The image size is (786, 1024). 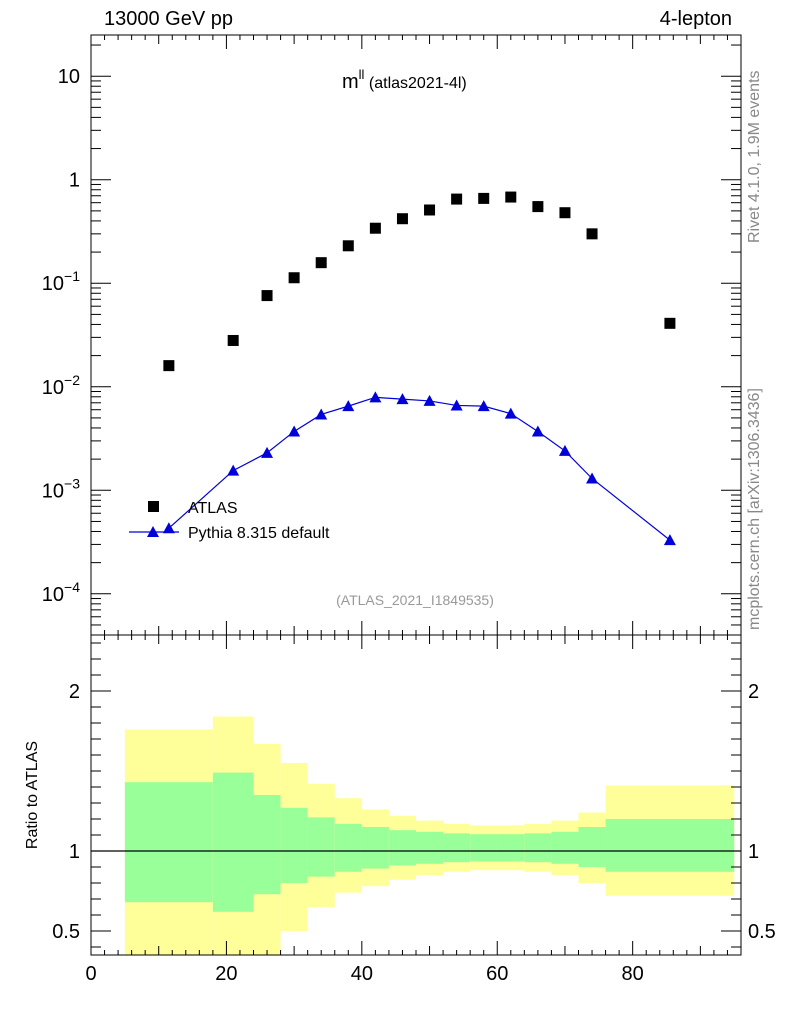 I want to click on x-tick-label: 80, so click(x=633, y=974).